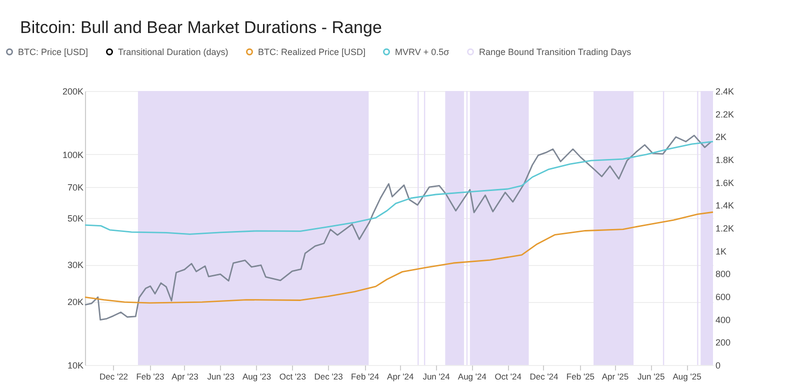 This screenshot has height=391, width=800. What do you see at coordinates (73, 155) in the screenshot?
I see `y-tick-label: 100K` at bounding box center [73, 155].